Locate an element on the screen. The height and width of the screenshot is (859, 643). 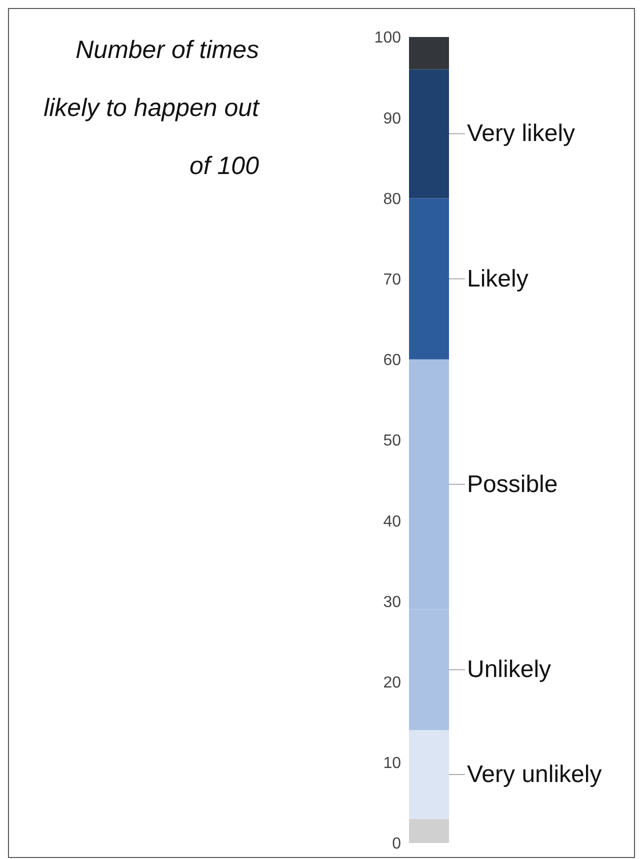
series-label: Likely is located at coordinates (497, 278).